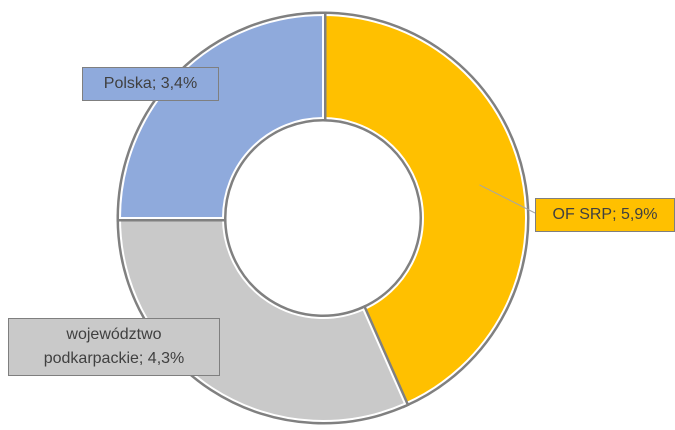 Image resolution: width=675 pixels, height=430 pixels. What do you see at coordinates (221, 116) in the screenshot?
I see `donut-segment` at bounding box center [221, 116].